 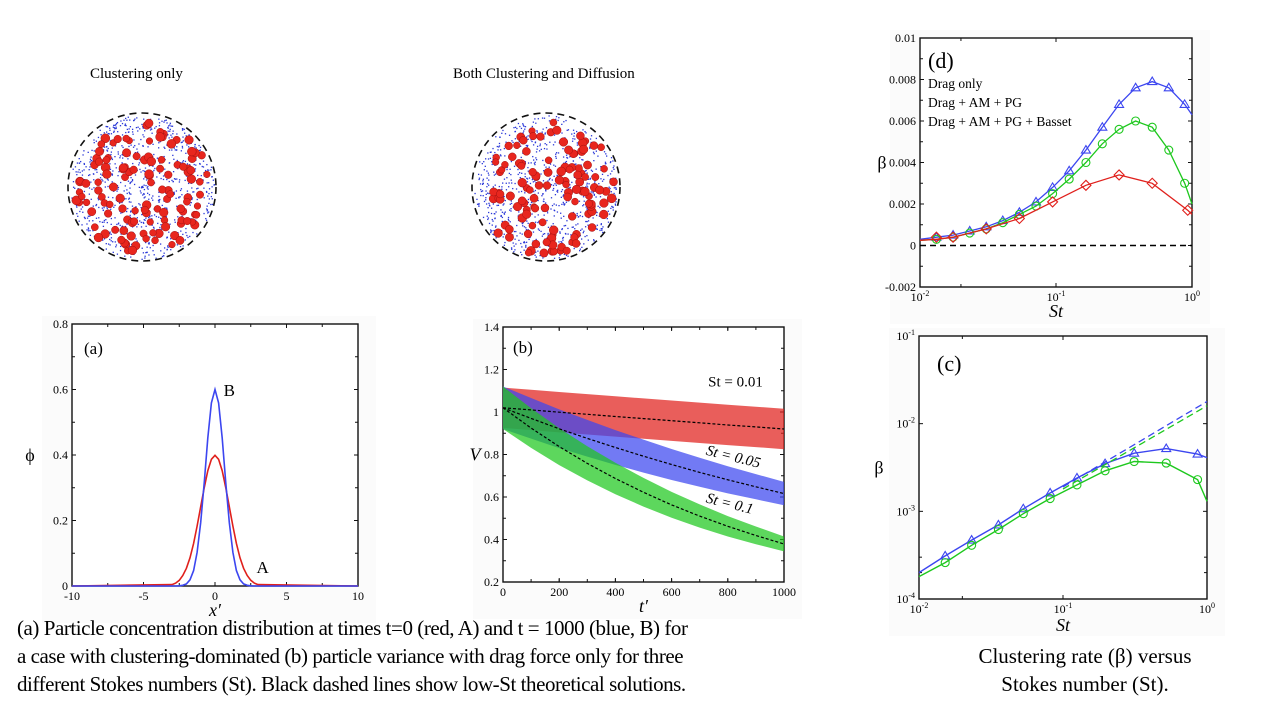 I want to click on particle-scatter-clustering-diffusion, so click(x=546, y=187).